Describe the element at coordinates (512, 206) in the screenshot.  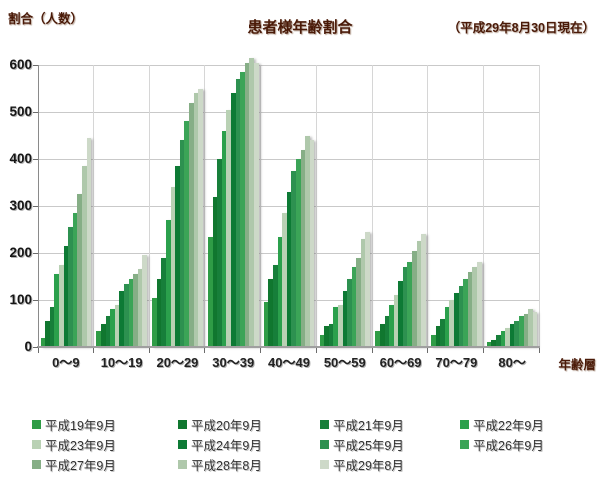
I see `bar-group-80〜` at that location.